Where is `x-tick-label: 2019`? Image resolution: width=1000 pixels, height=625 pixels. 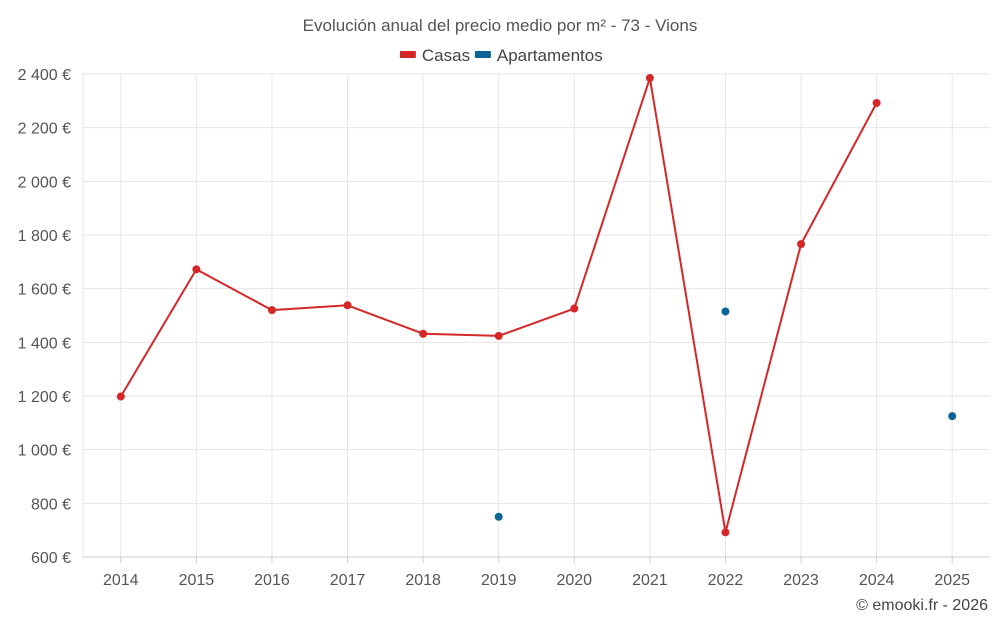 x-tick-label: 2019 is located at coordinates (499, 580).